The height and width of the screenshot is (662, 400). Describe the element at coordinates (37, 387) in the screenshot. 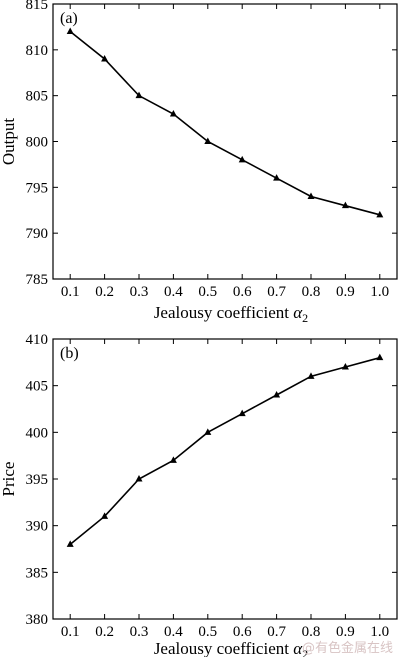

I see `y-tick-label: 405` at that location.